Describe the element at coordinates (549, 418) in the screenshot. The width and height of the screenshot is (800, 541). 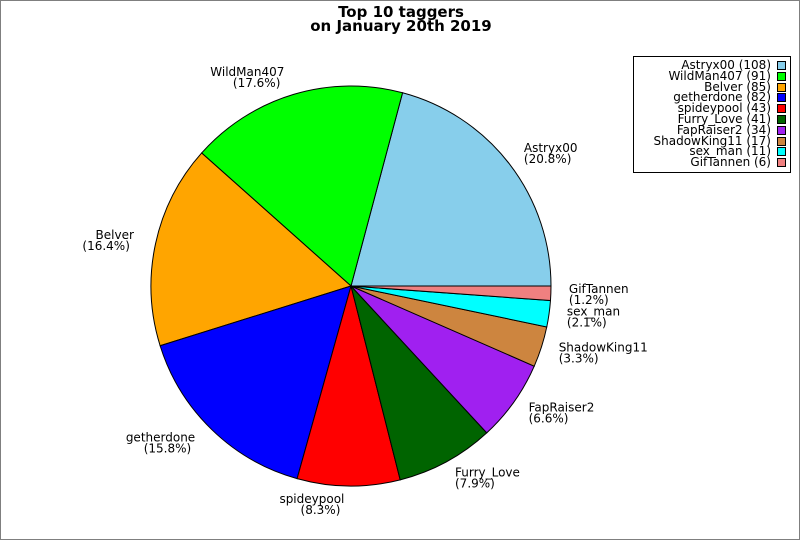
I see `slice-percent-6: (6.6%)` at that location.